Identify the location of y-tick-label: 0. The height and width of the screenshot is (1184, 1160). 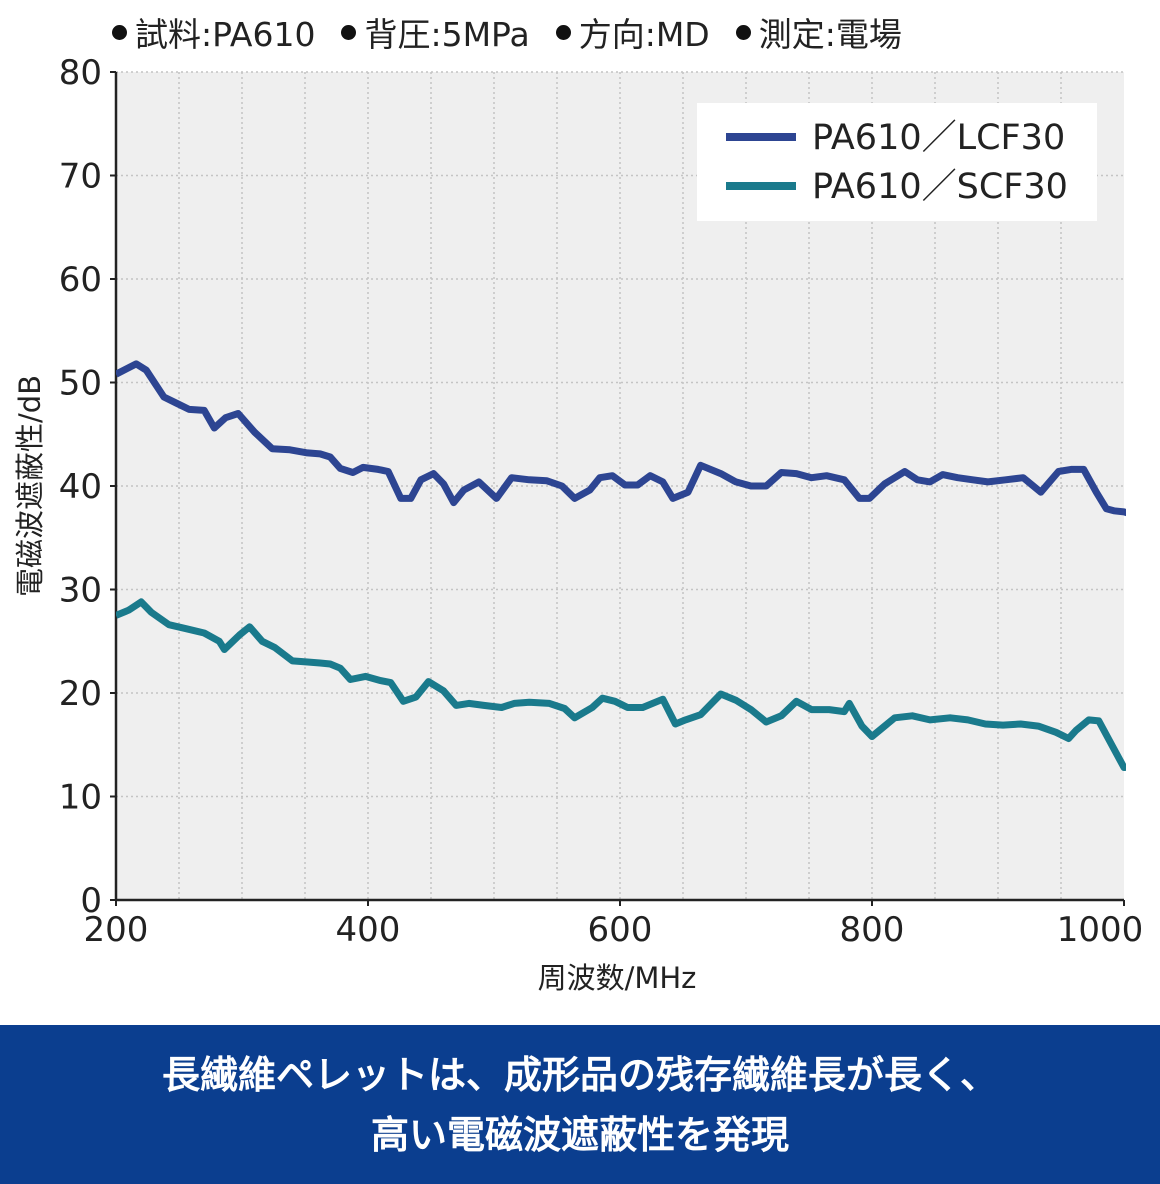
(91, 901).